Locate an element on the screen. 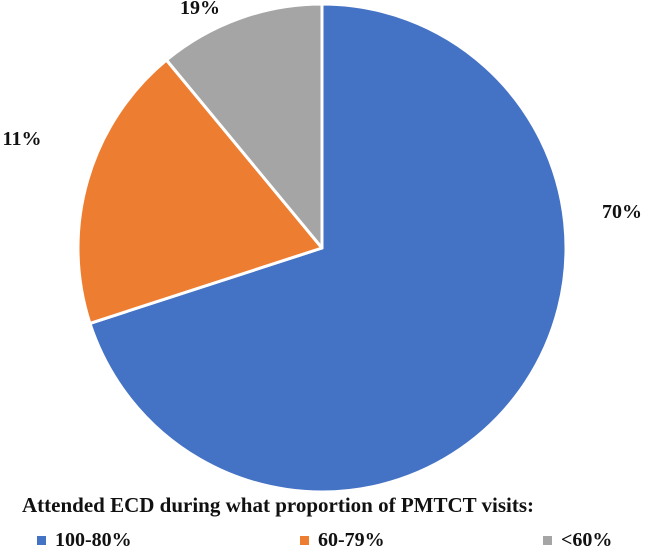 Image resolution: width=646 pixels, height=552 pixels. data-label-1: 11% is located at coordinates (22, 139).